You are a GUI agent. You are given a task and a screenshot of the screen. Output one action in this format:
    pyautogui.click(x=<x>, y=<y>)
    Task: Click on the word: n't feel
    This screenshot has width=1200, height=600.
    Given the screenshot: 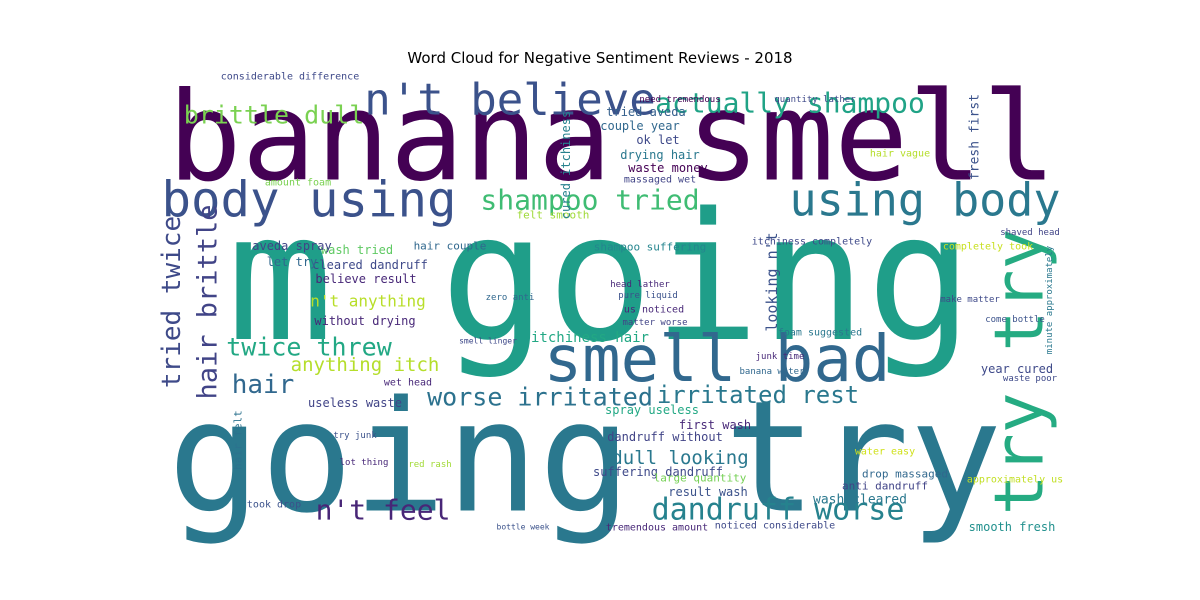 What is the action you would take?
    pyautogui.click(x=383, y=510)
    